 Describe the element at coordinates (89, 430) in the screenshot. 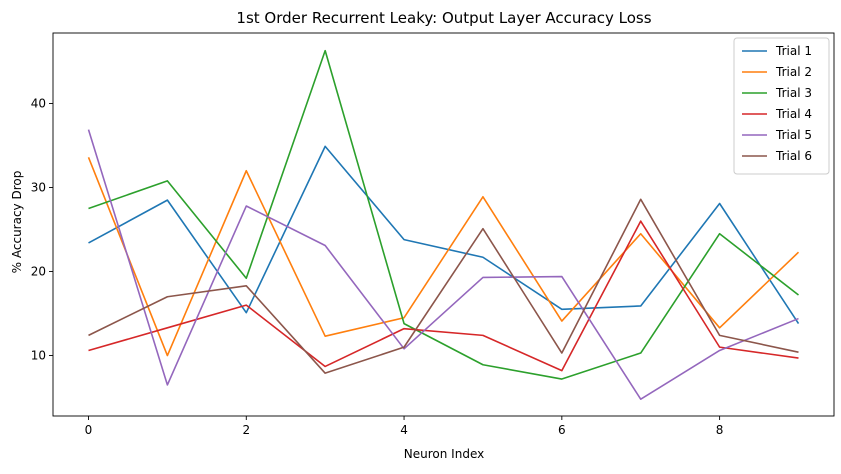

I see `x-tick-label: 0` at that location.